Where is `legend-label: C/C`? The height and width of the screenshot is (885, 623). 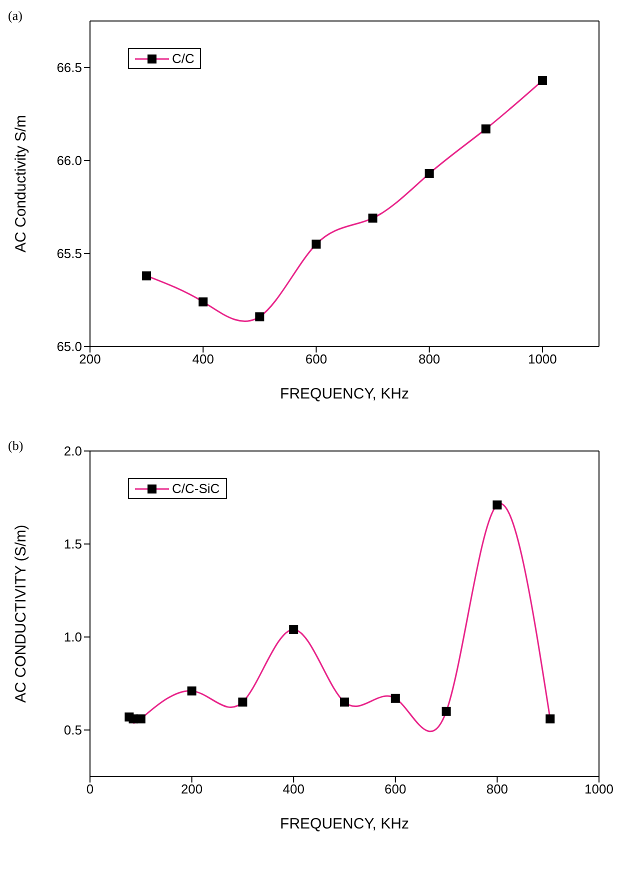
legend-label: C/C is located at coordinates (183, 58).